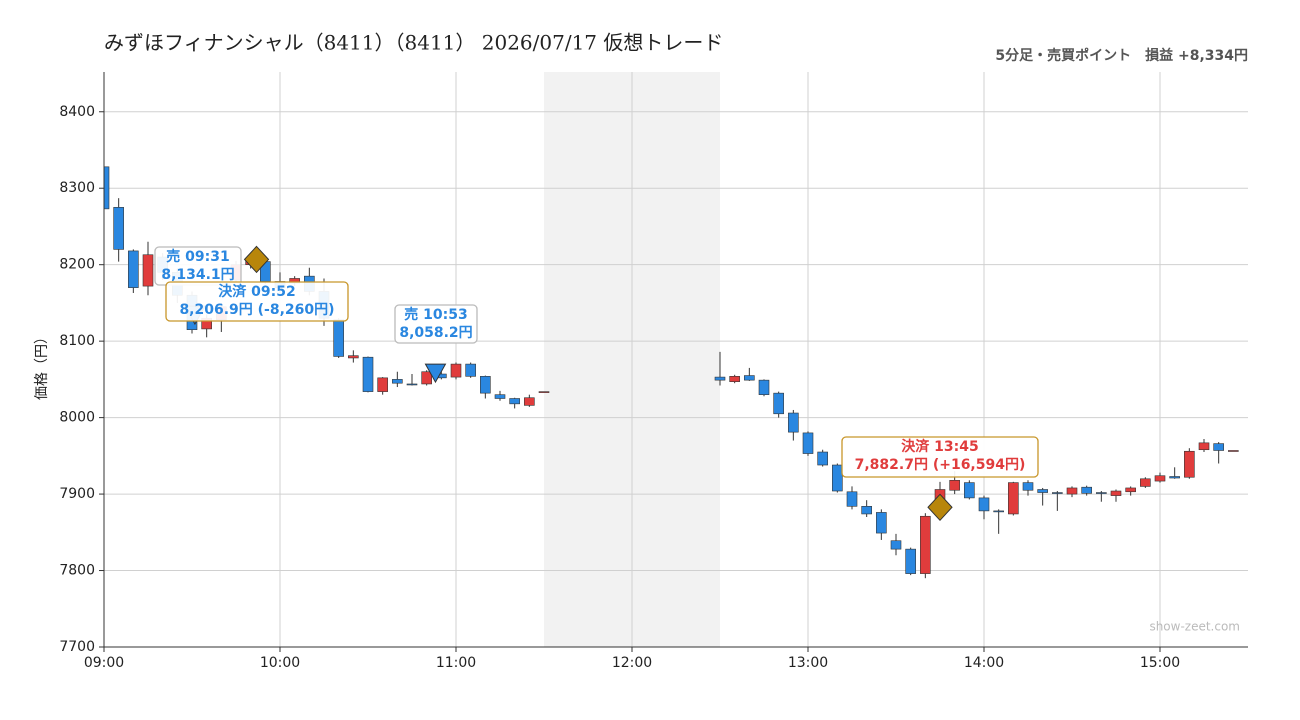  Describe the element at coordinates (808, 663) in the screenshot. I see `x-tick-label: 13:00` at that location.